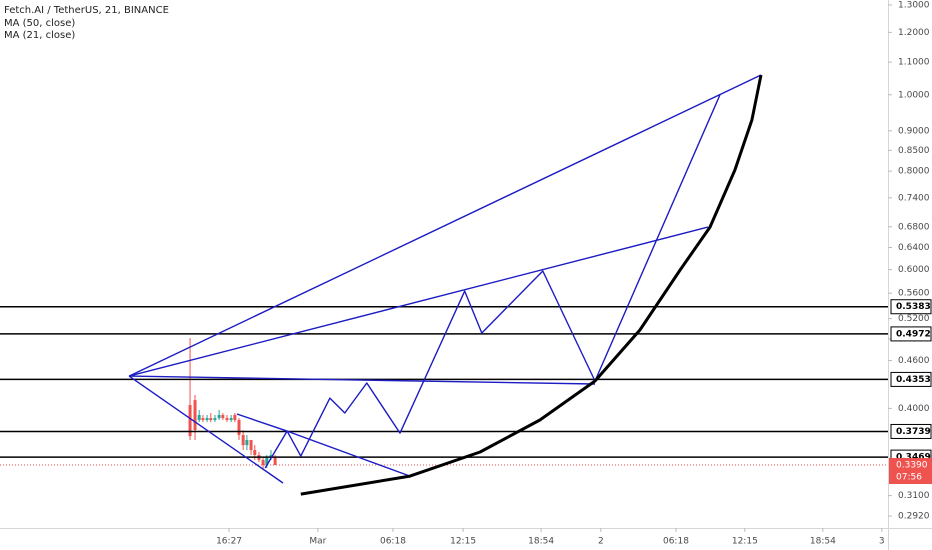 This screenshot has height=550, width=932. What do you see at coordinates (914, 63) in the screenshot?
I see `y-tick-label: 1.1000` at bounding box center [914, 63].